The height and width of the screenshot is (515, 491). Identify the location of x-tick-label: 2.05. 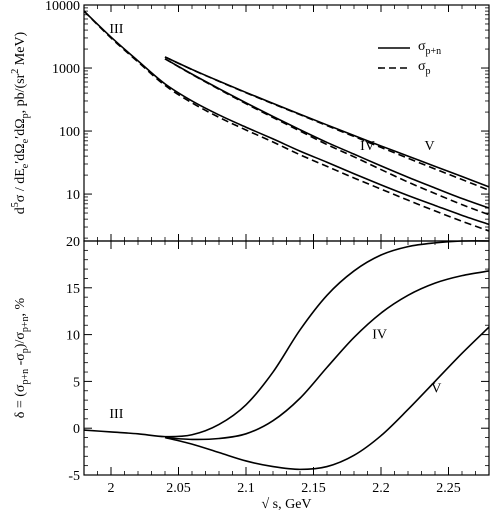
(178, 488).